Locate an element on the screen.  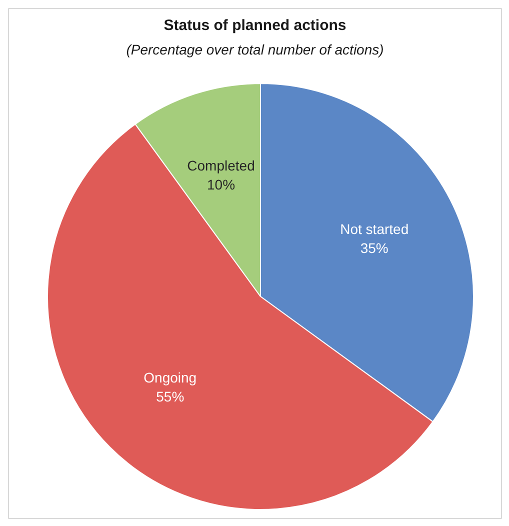
chart-title: Status of planned actions is located at coordinates (255, 25).